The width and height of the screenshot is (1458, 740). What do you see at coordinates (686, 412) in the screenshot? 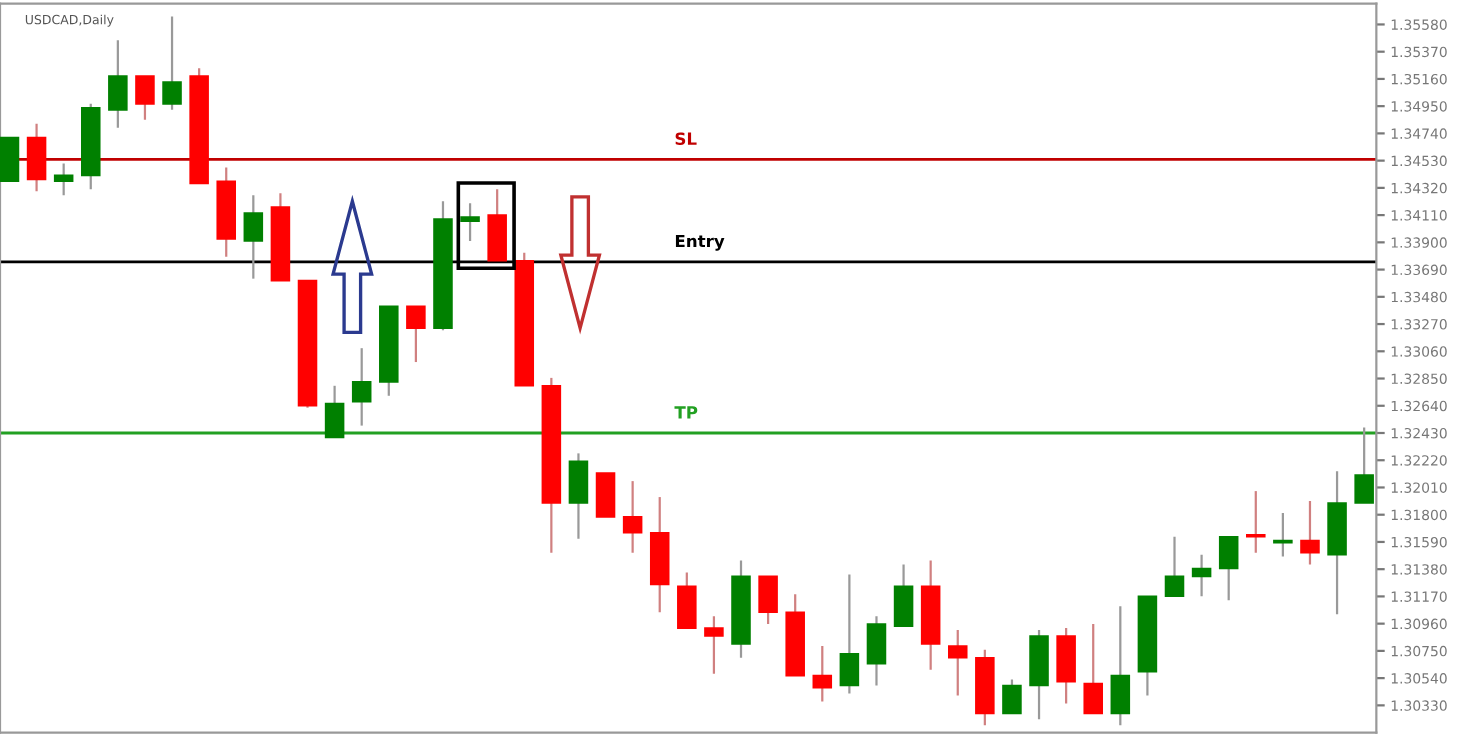
I see `ref-line-label: TP` at bounding box center [686, 412].